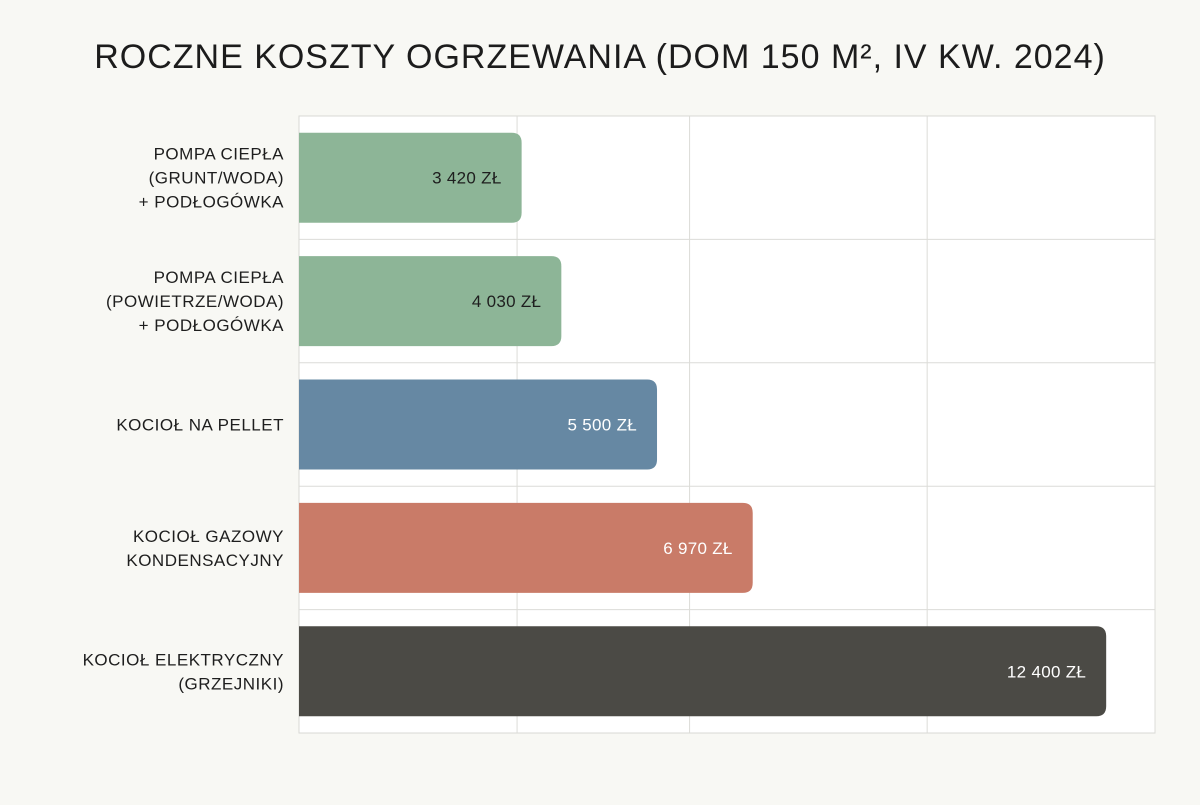 The height and width of the screenshot is (805, 1200). What do you see at coordinates (467, 178) in the screenshot?
I see `bar-value-label: 3 420 ZŁ` at bounding box center [467, 178].